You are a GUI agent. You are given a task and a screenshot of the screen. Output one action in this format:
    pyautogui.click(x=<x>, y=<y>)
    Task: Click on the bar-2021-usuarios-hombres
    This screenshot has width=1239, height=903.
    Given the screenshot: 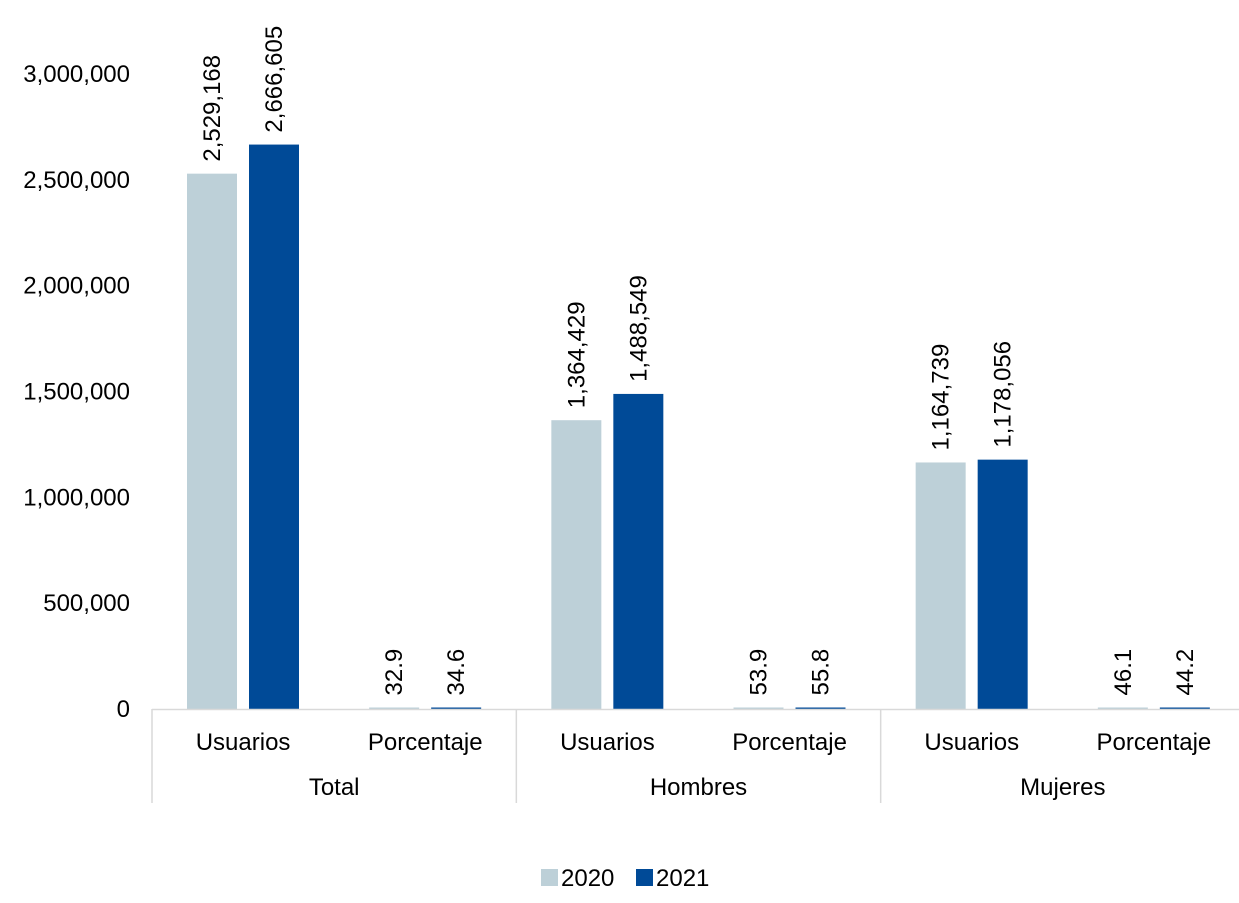 What is the action you would take?
    pyautogui.click(x=638, y=551)
    